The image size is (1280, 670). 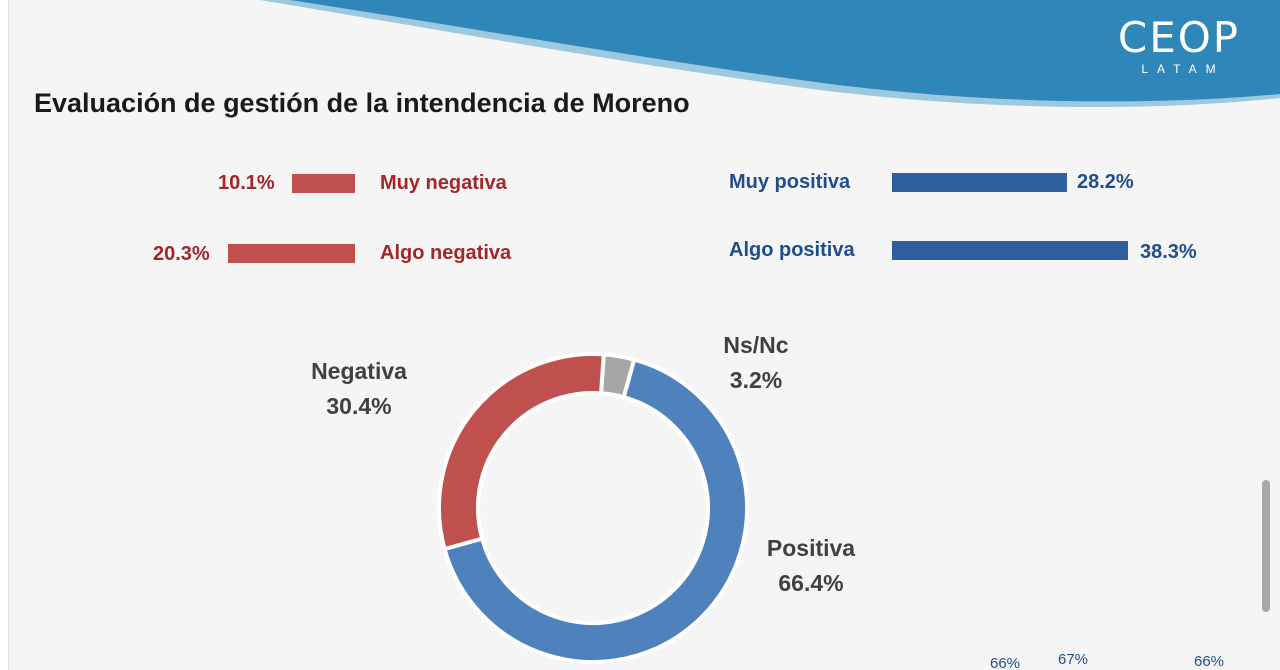 I want to click on bar-algo-positiva, so click(x=1010, y=250).